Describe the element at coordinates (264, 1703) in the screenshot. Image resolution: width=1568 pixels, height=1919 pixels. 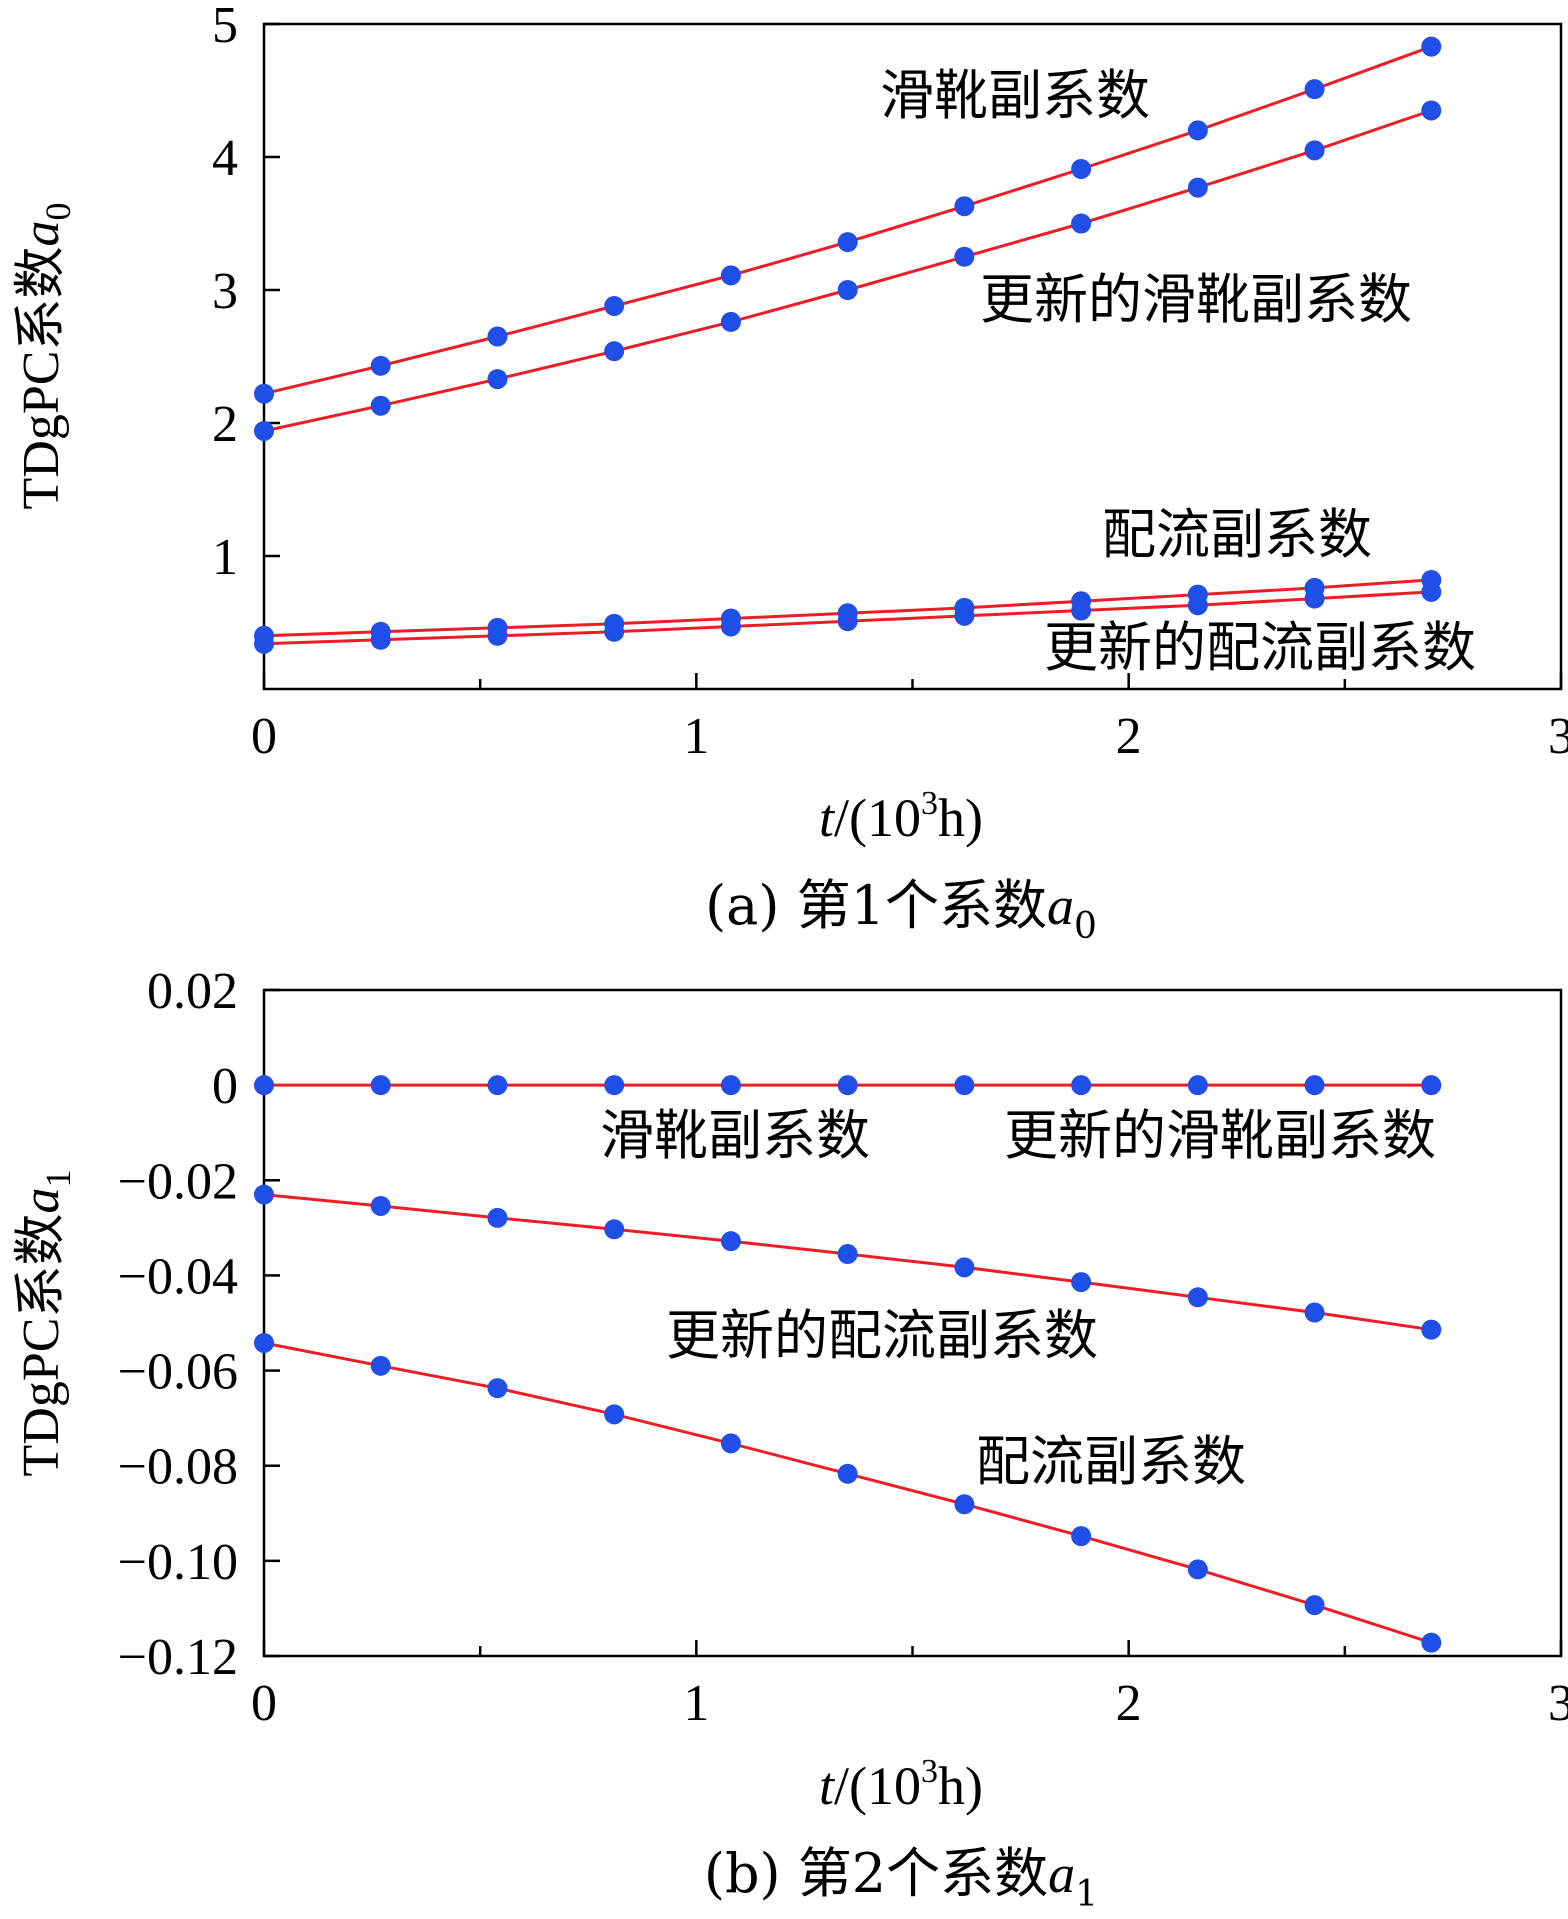
I see `xtick-label-b-0: 0` at that location.